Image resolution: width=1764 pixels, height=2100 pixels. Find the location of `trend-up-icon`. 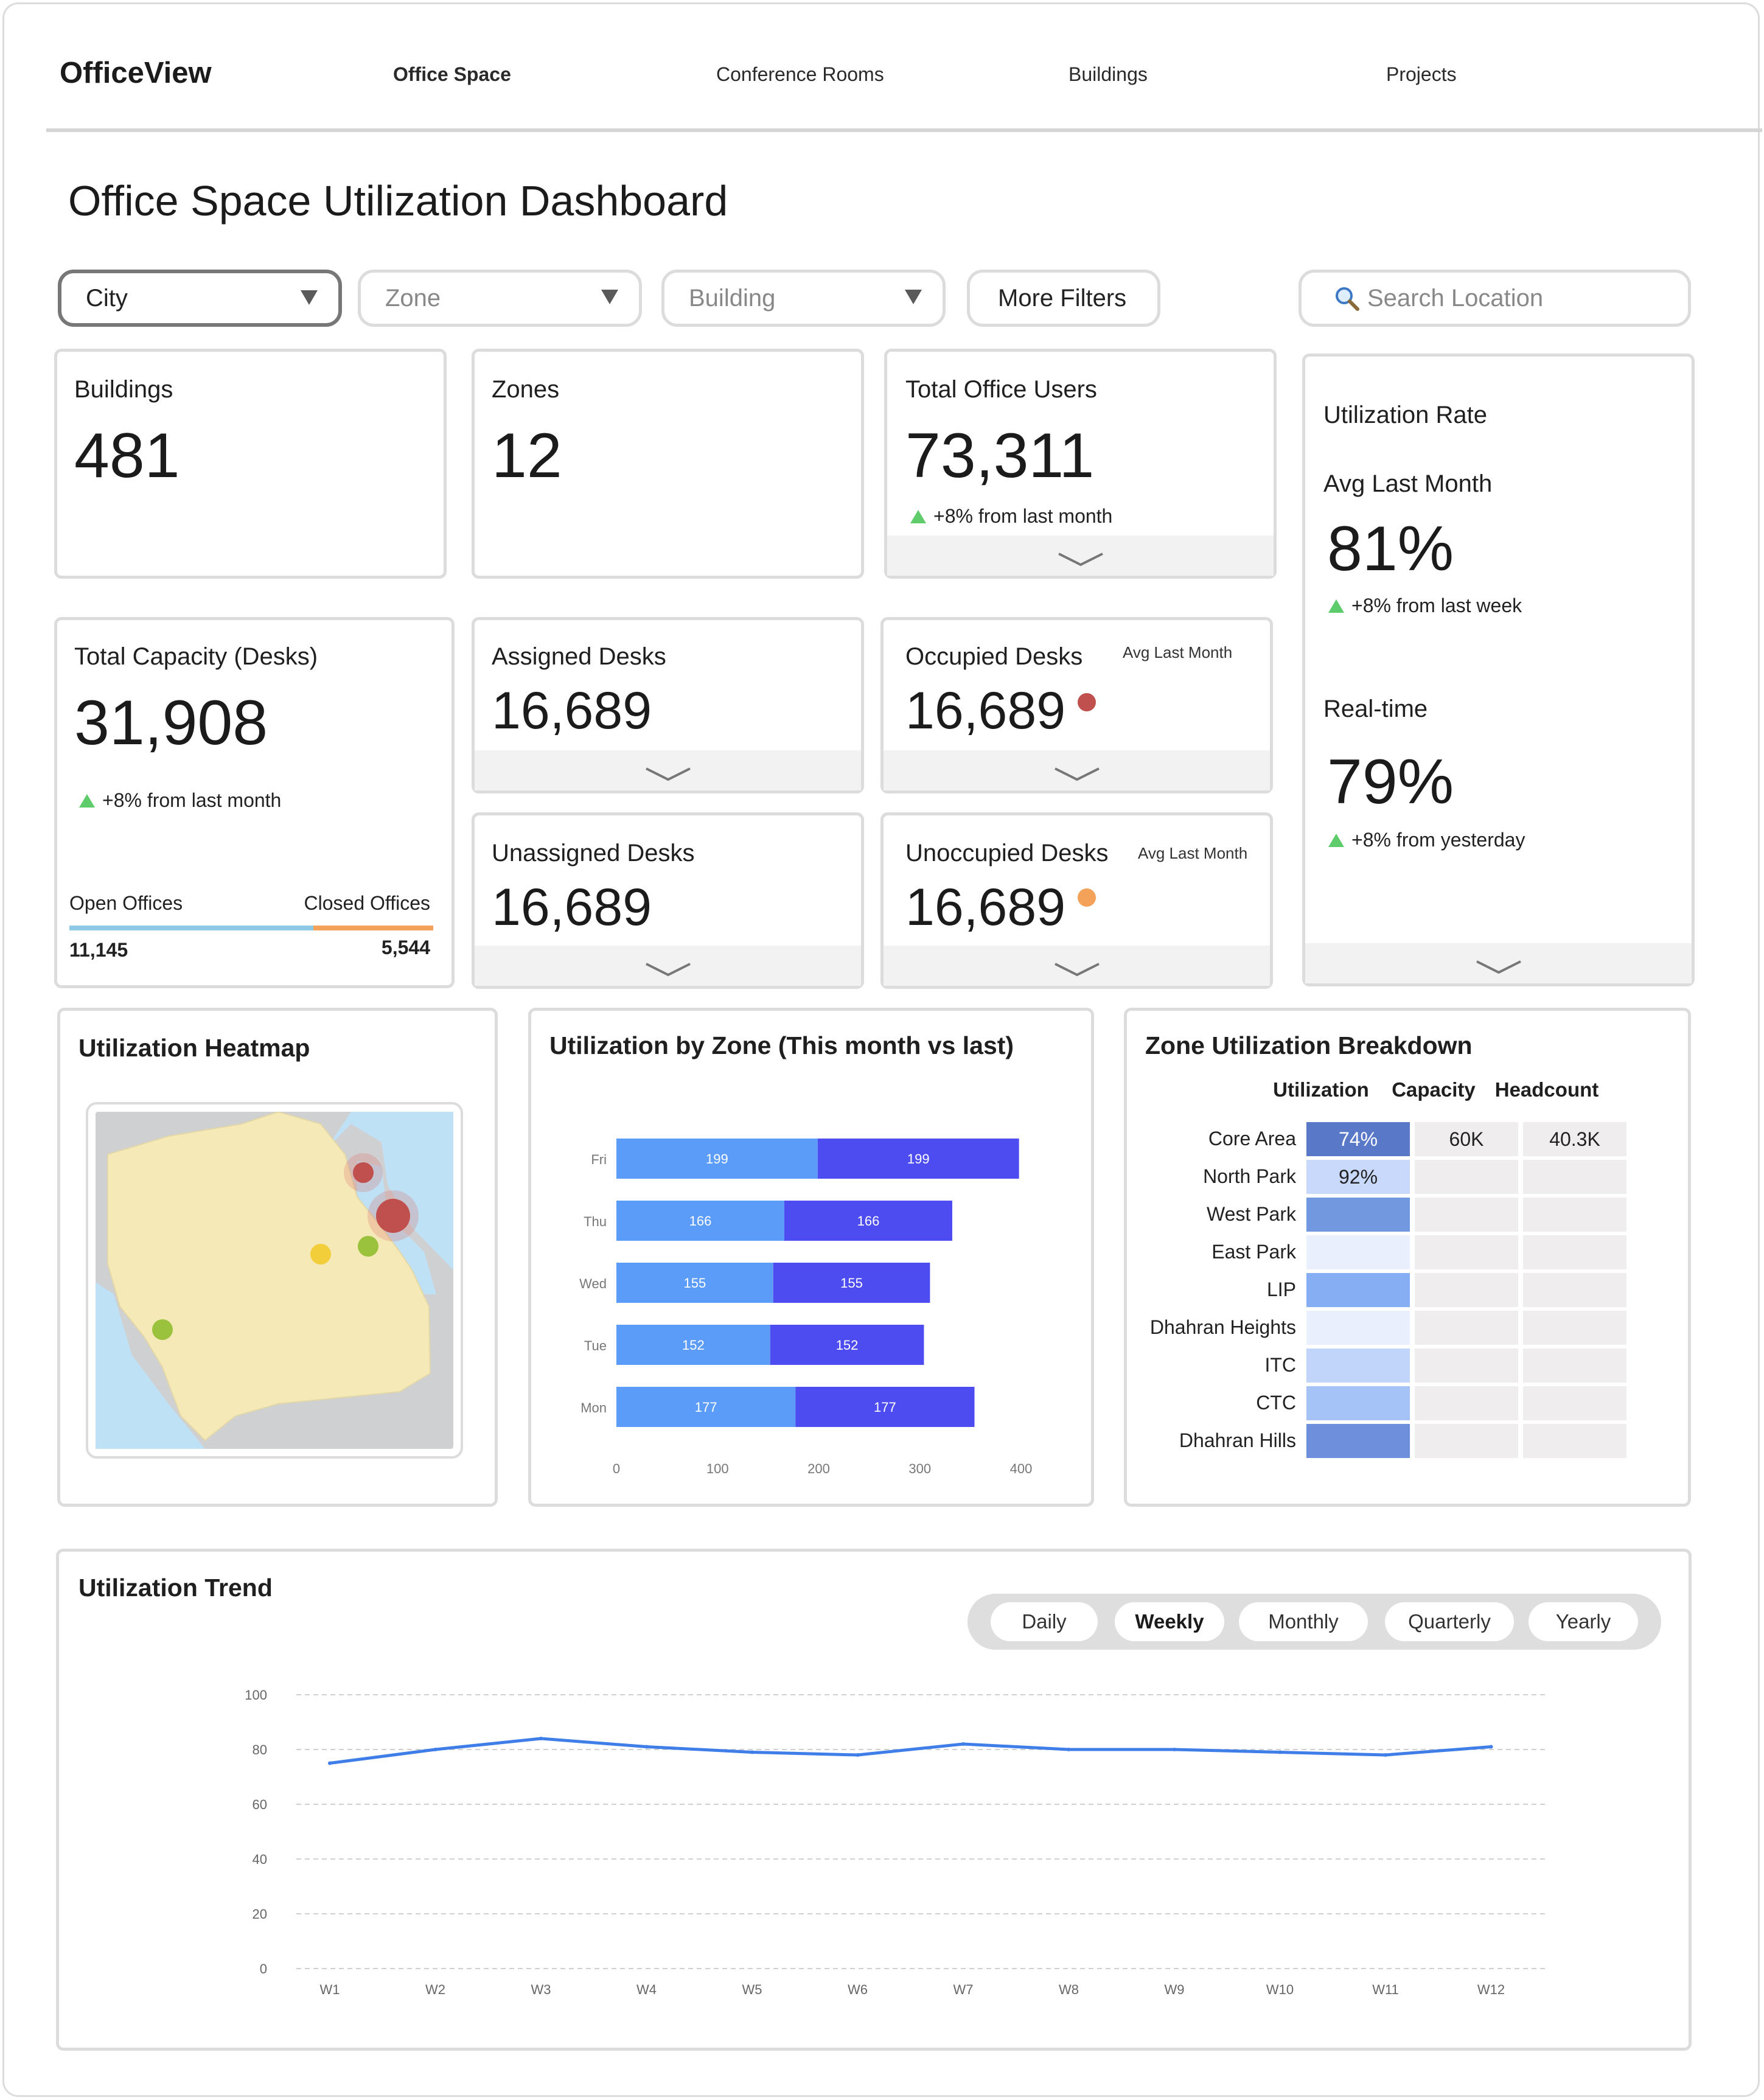

trend-up-icon is located at coordinates (918, 516).